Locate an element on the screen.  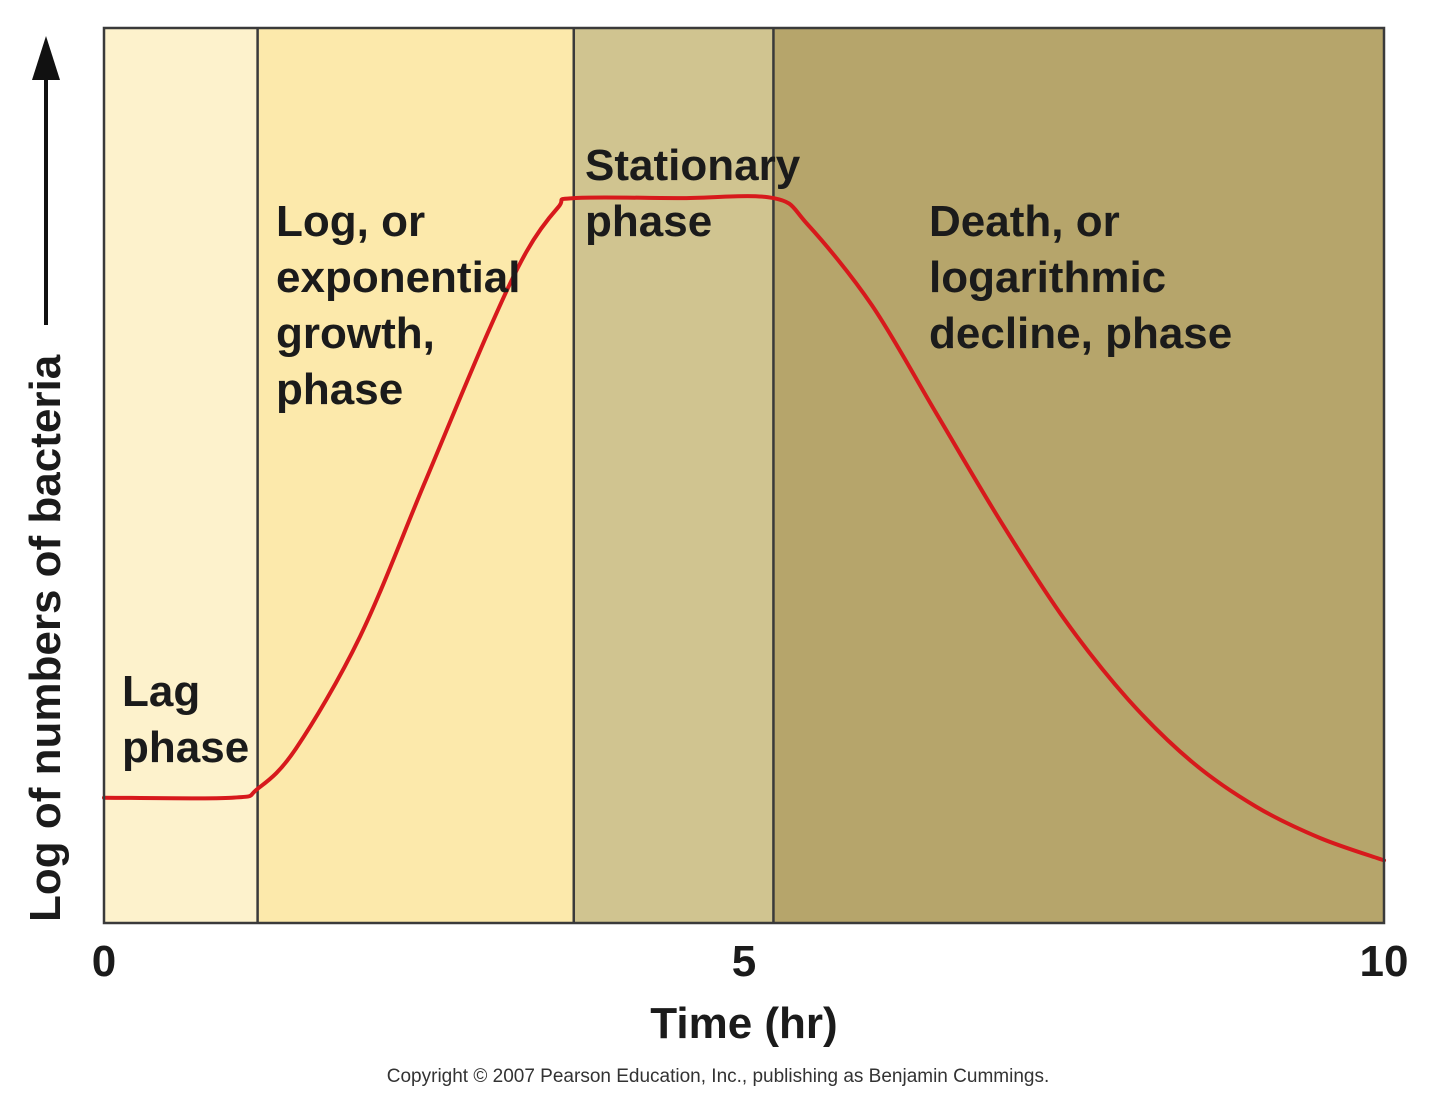
y-axis-arrow is located at coordinates (46, 180).